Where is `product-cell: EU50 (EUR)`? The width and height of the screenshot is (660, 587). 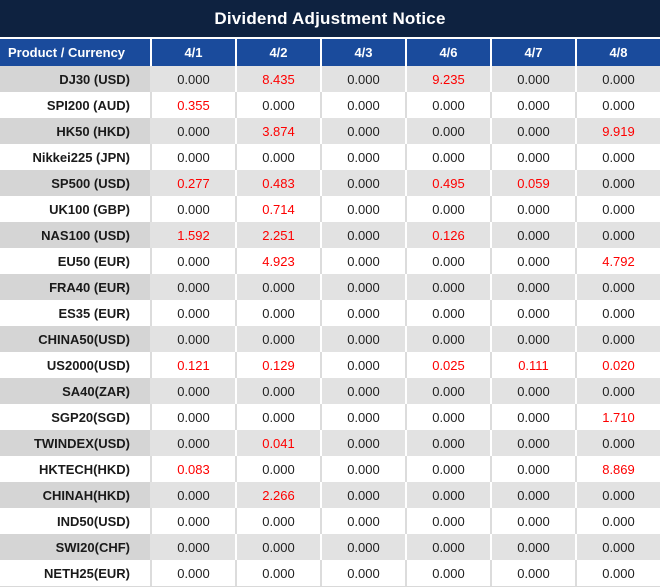
product-cell: EU50 (EUR) is located at coordinates (75, 261).